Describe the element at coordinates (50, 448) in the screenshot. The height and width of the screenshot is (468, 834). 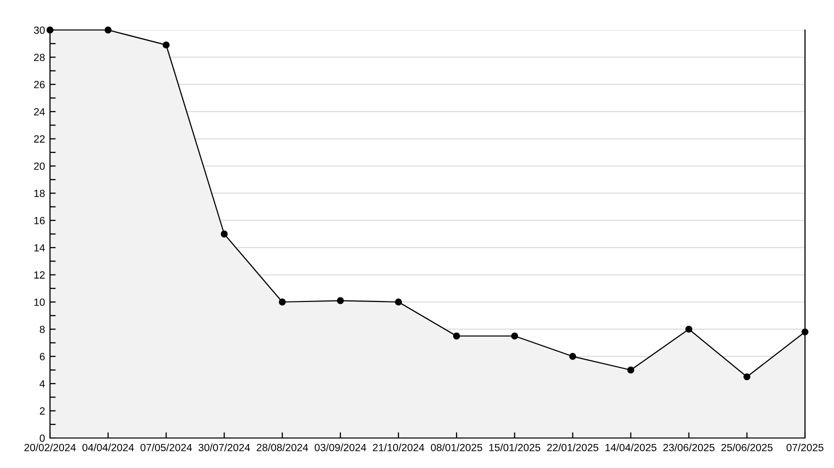
I see `x-tick-label: 20/02/2024` at that location.